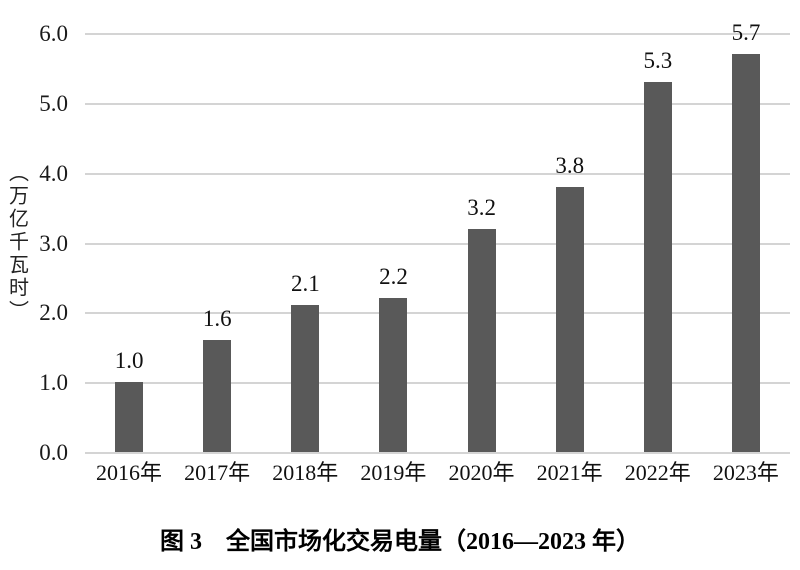  I want to click on figure-caption: 图 3 全国市场化交易电量（2016—2023 年）, so click(400, 542).